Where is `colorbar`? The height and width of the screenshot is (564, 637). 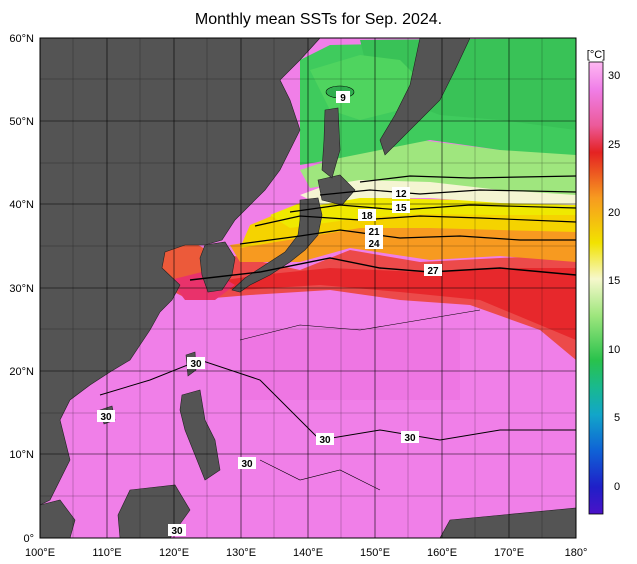 colorbar is located at coordinates (596, 288).